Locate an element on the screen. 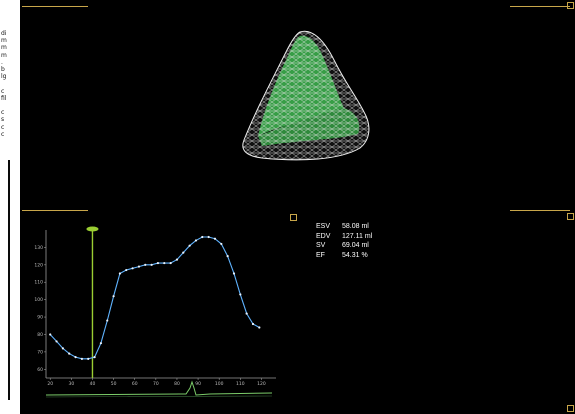  toolbar-glyphs: di m m m . b lg c fil c s c c is located at coordinates (4, 84).